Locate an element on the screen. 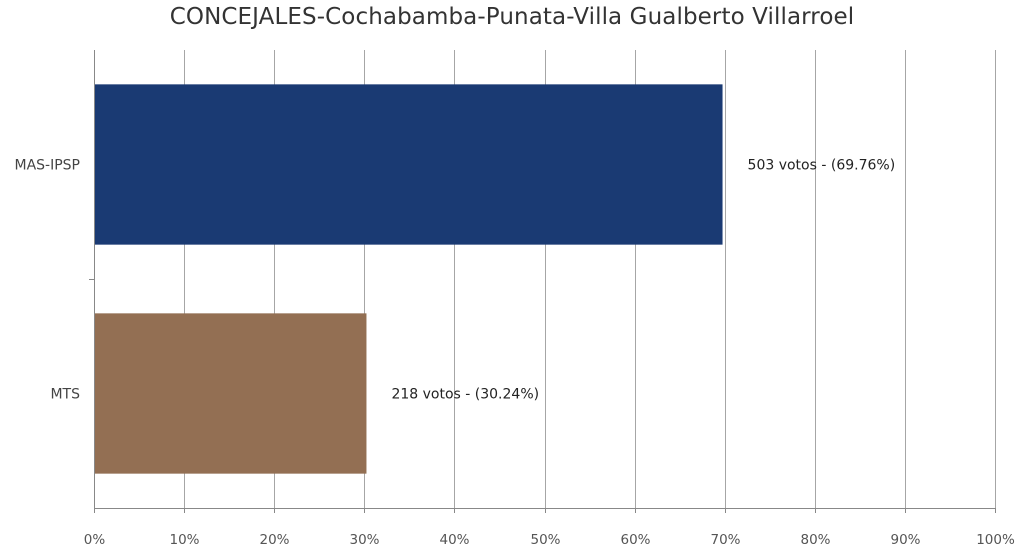 This screenshot has height=556, width=1024. x-tick-label: 0% is located at coordinates (95, 540).